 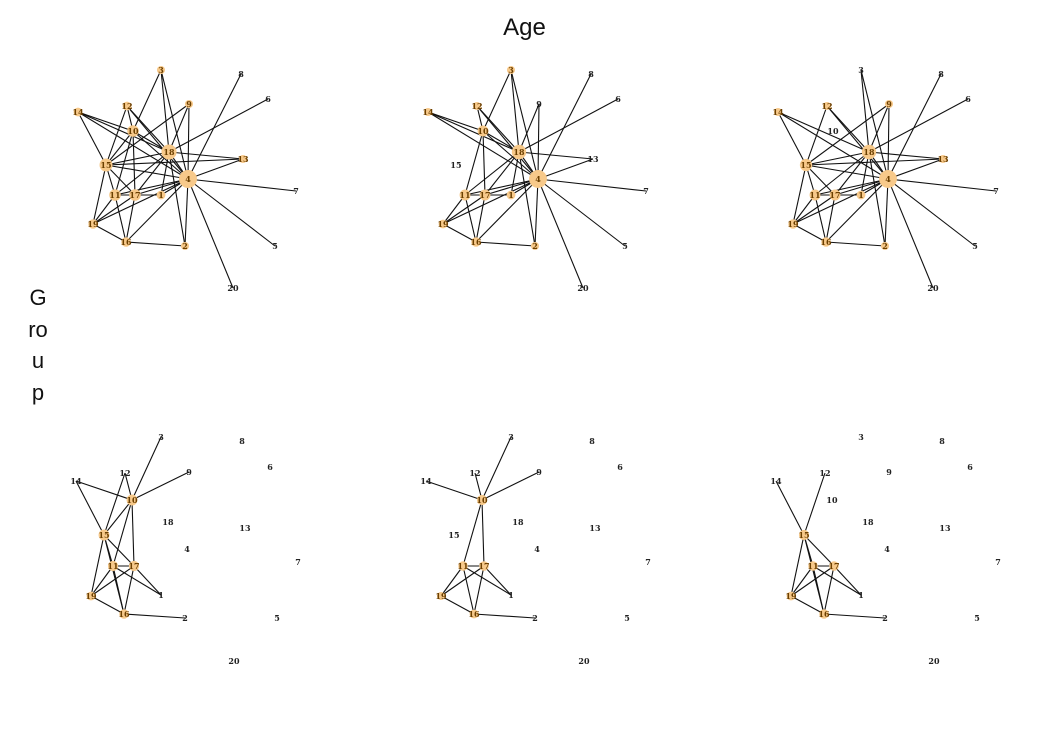 I want to click on node-label: 3, so click(x=511, y=437).